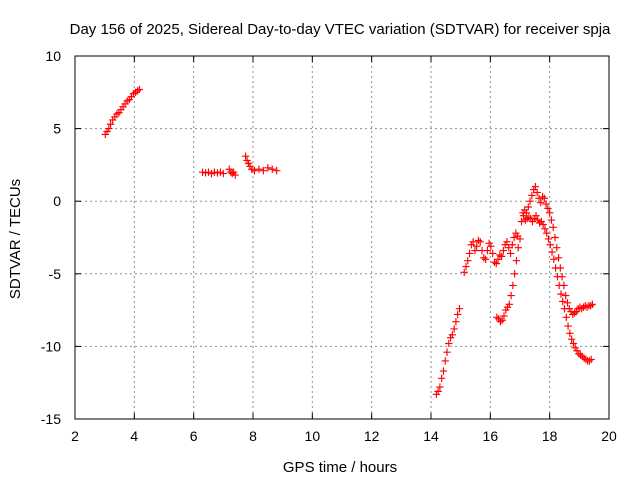 This screenshot has width=640, height=480. What do you see at coordinates (55, 274) in the screenshot?
I see `y-tick-label-2: -5` at bounding box center [55, 274].